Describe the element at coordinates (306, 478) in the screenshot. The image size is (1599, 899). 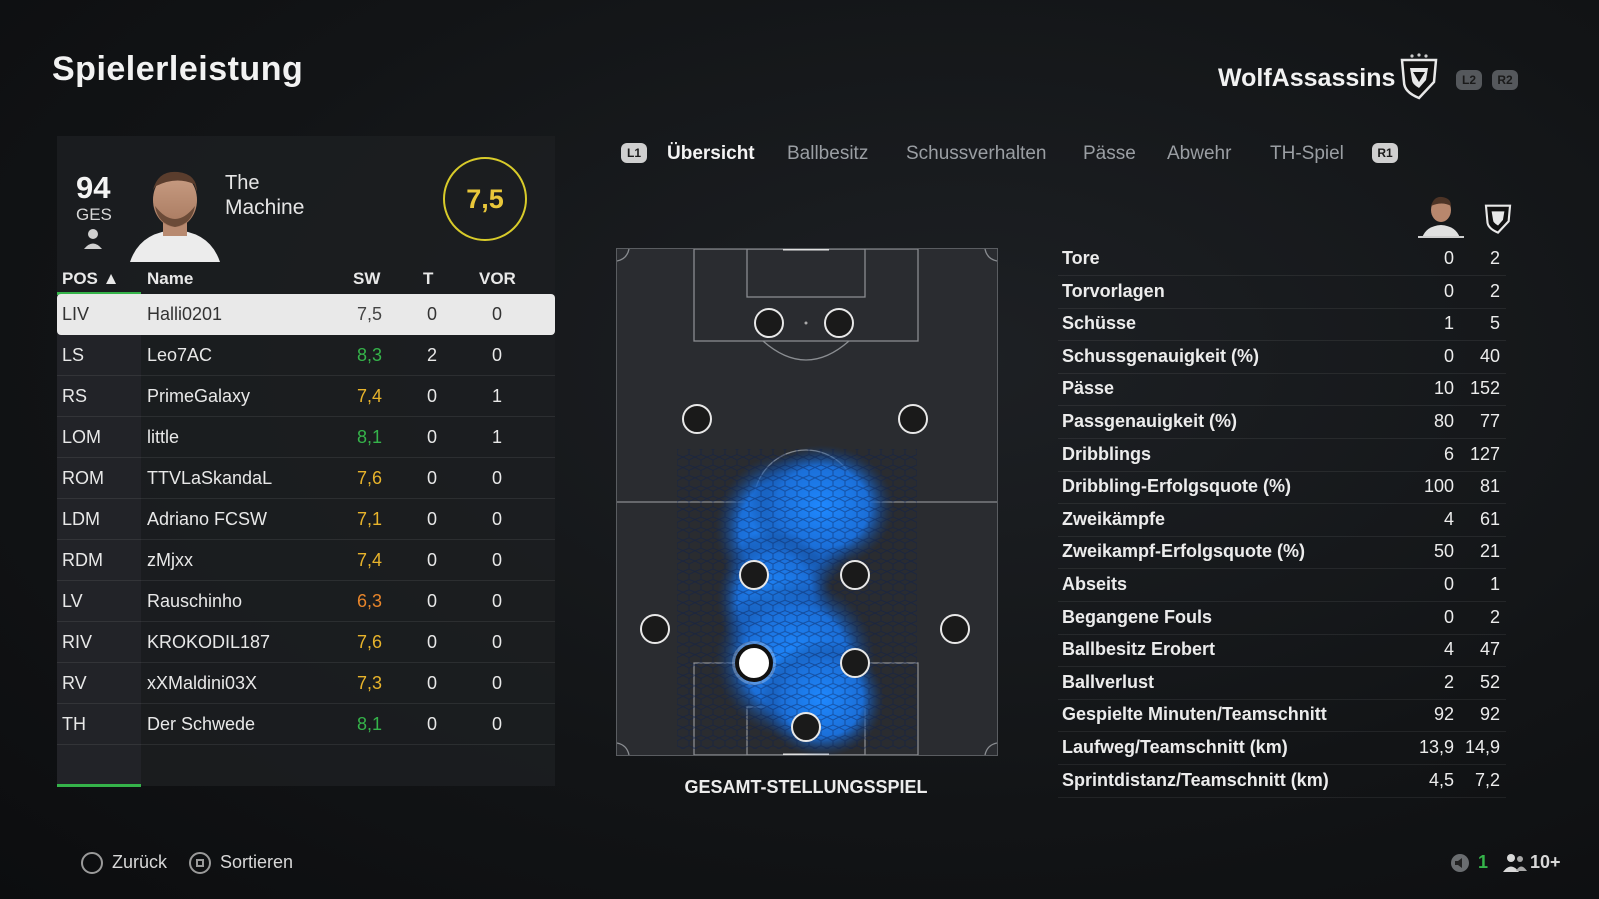
I see `table-row: ROM TTVLaSkandaL 7,6 0 0` at that location.